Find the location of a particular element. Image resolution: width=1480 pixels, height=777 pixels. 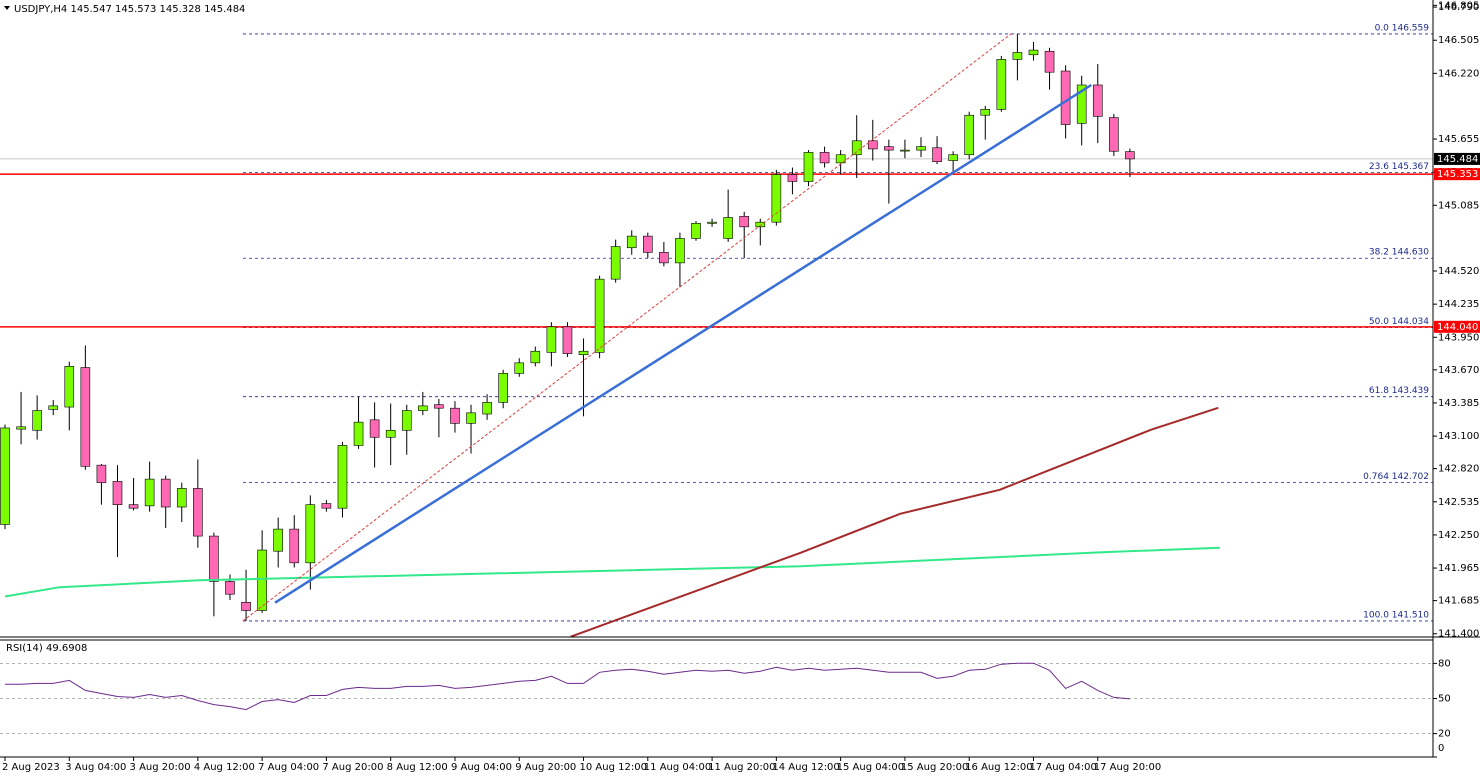

y-tick-label: 141.400 is located at coordinates (1458, 634).